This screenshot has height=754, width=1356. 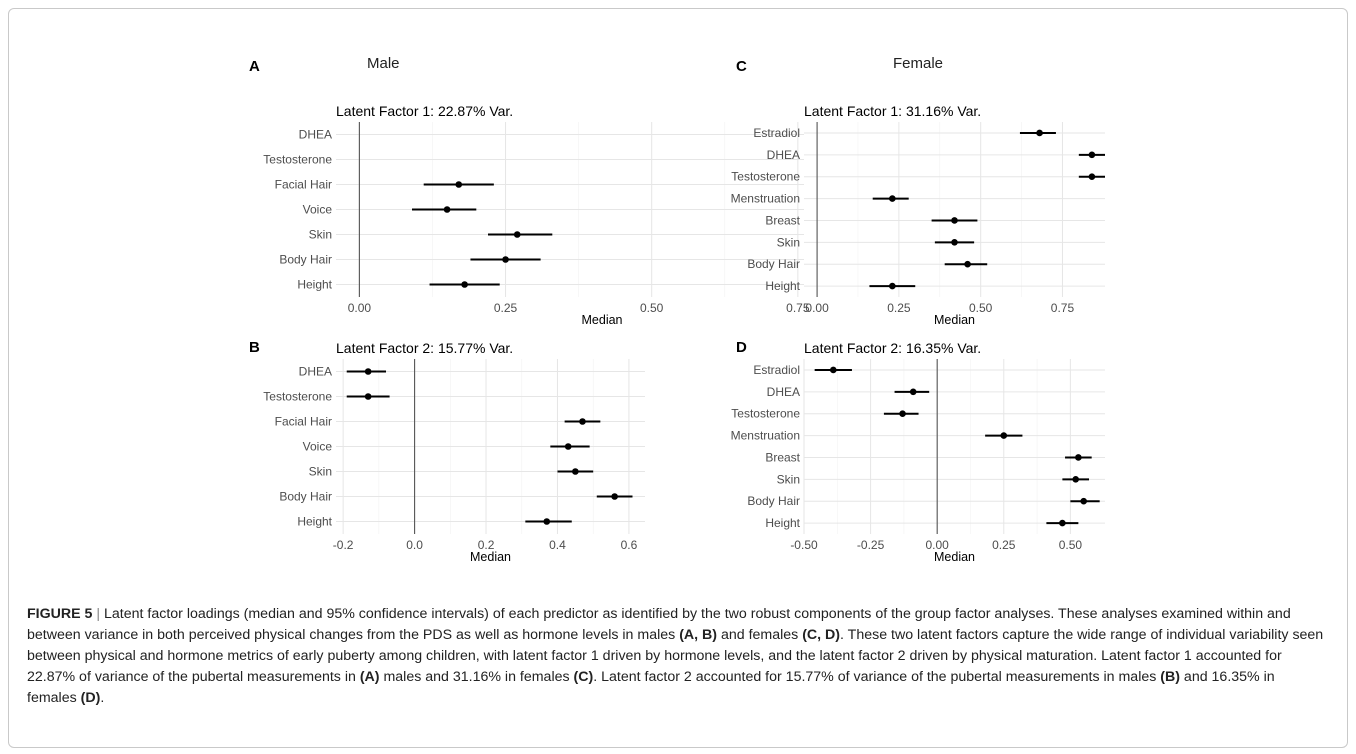 What do you see at coordinates (773, 264) in the screenshot?
I see `category-label-c: Body Hair` at bounding box center [773, 264].